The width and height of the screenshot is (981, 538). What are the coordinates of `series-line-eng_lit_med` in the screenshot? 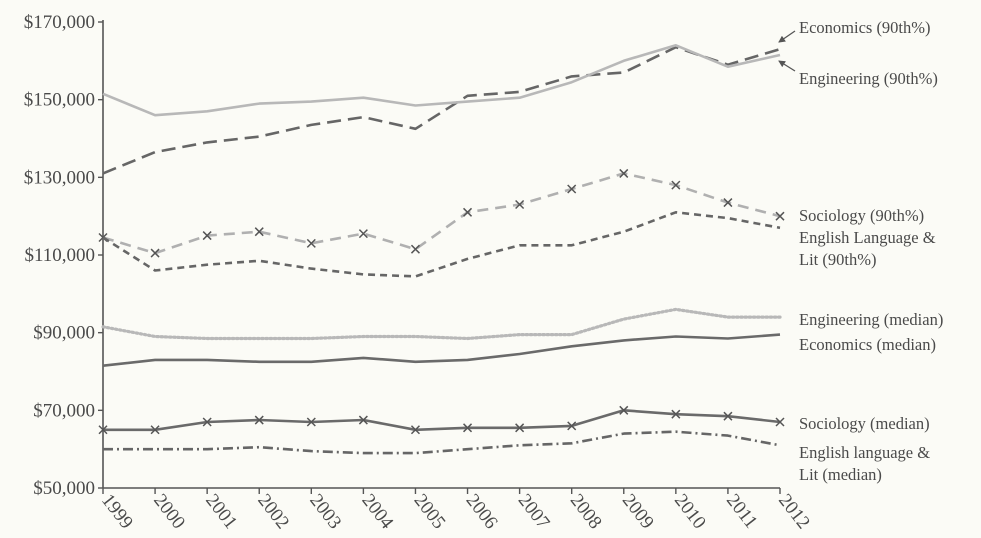 It's located at (442, 442).